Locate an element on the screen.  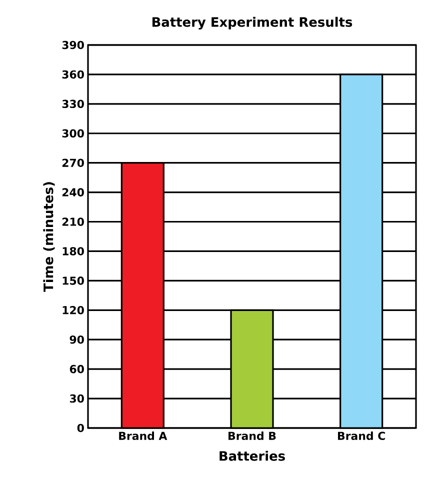
y-axis-title: Time (minutes) is located at coordinates (49, 237).